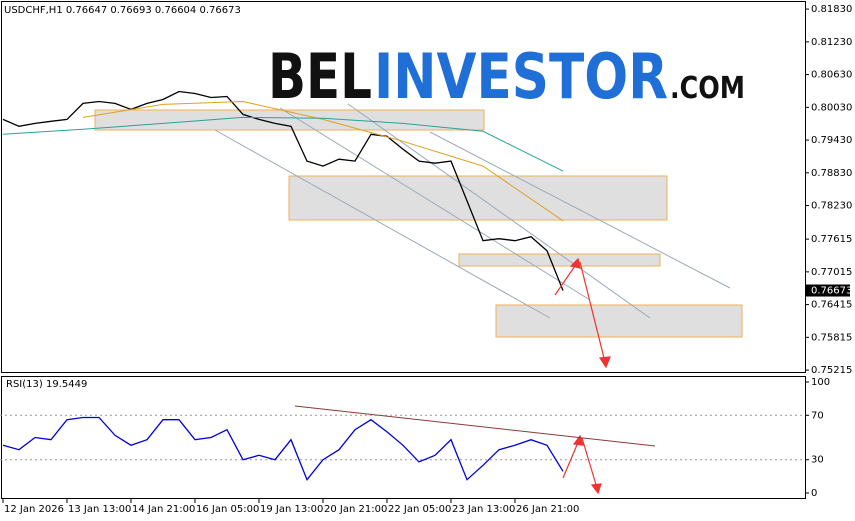 Image resolution: width=855 pixels, height=521 pixels. I want to click on logo-part: .COM, so click(707, 88).